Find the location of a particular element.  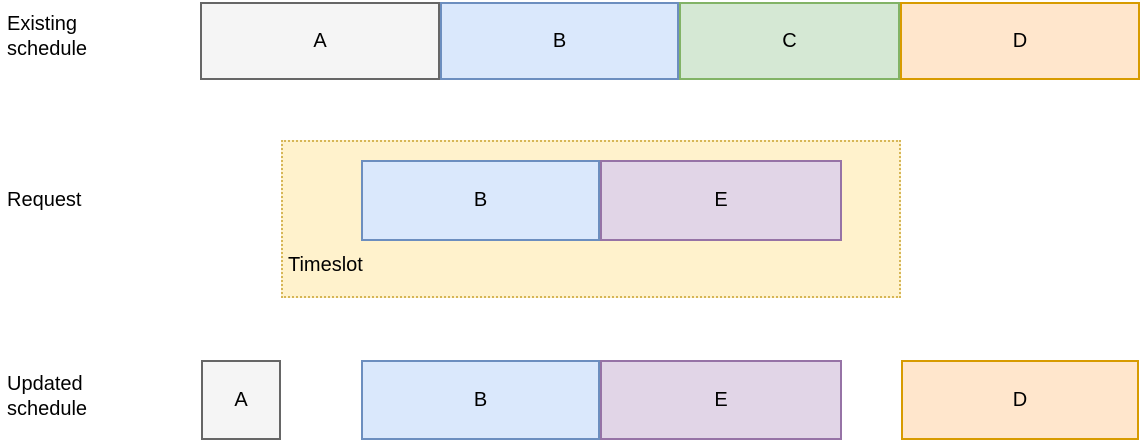

row-label-existing-schedule: Existing schedule is located at coordinates (47, 36).